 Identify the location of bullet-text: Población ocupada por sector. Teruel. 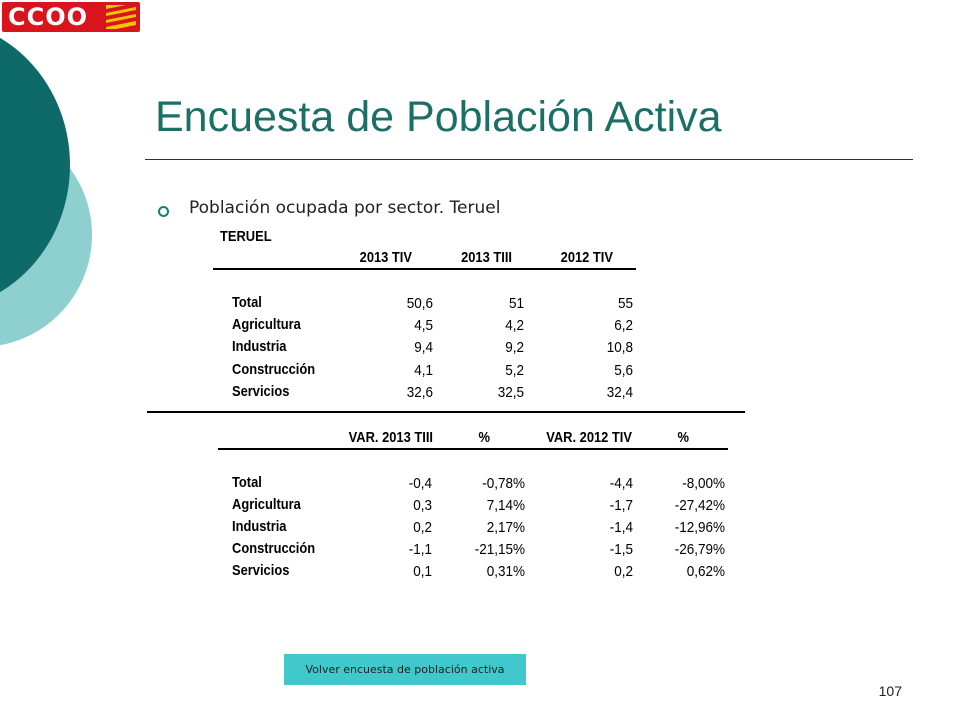
(345, 208).